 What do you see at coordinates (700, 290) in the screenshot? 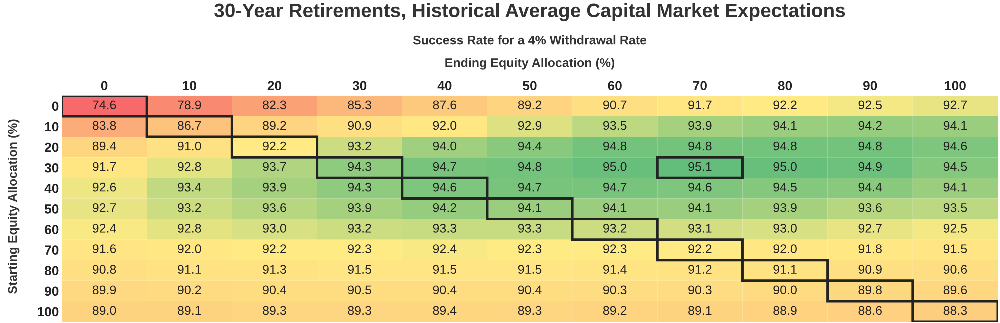
I see `data-label: 90.3` at bounding box center [700, 290].